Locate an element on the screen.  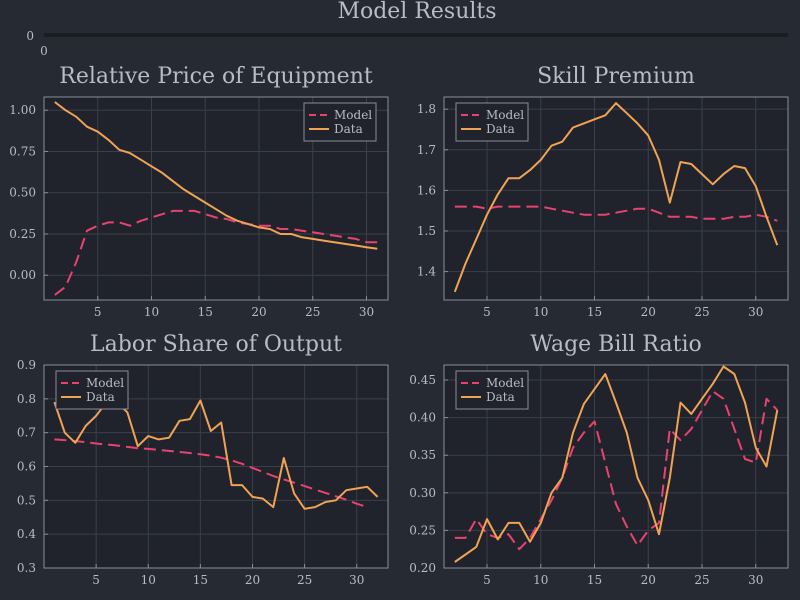
y-tick-label: 0.3 is located at coordinates (26, 568).